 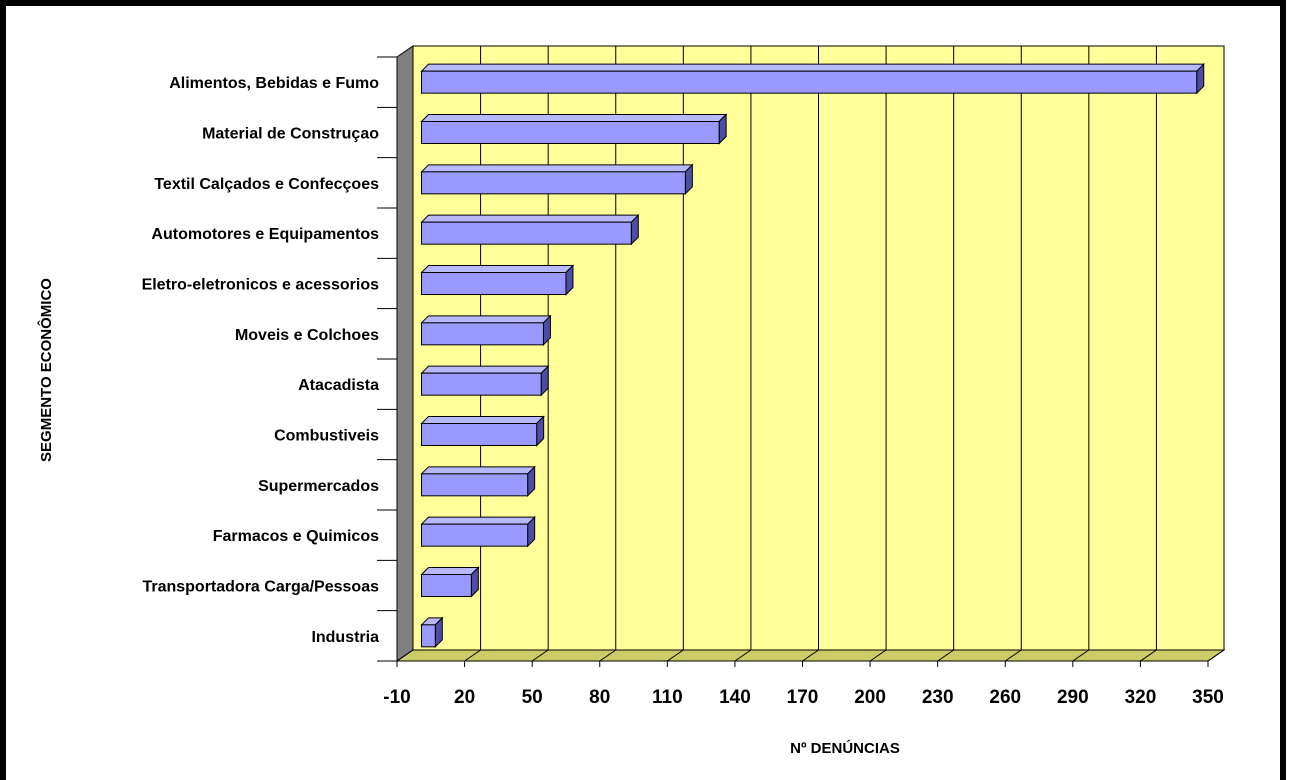 I want to click on x-tick-label: -10, so click(x=396, y=697).